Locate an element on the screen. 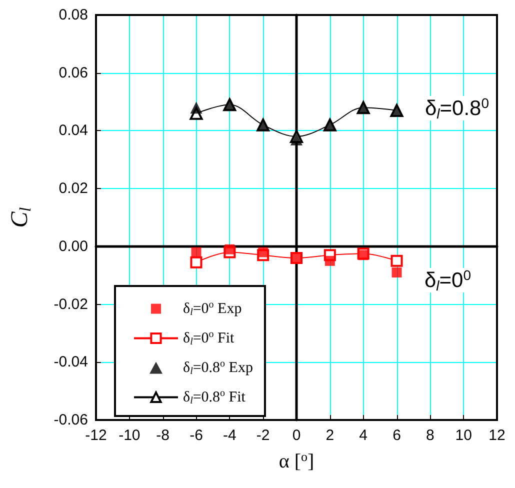  x-tick-label: 4 is located at coordinates (363, 435).